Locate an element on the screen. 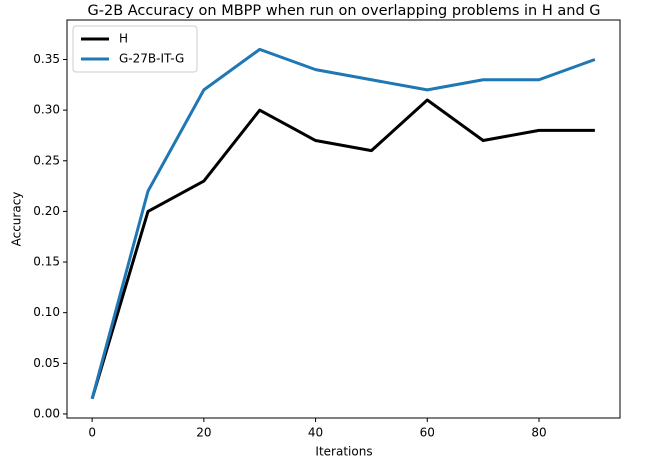  y-tick-label: 0.05 is located at coordinates (46, 363).